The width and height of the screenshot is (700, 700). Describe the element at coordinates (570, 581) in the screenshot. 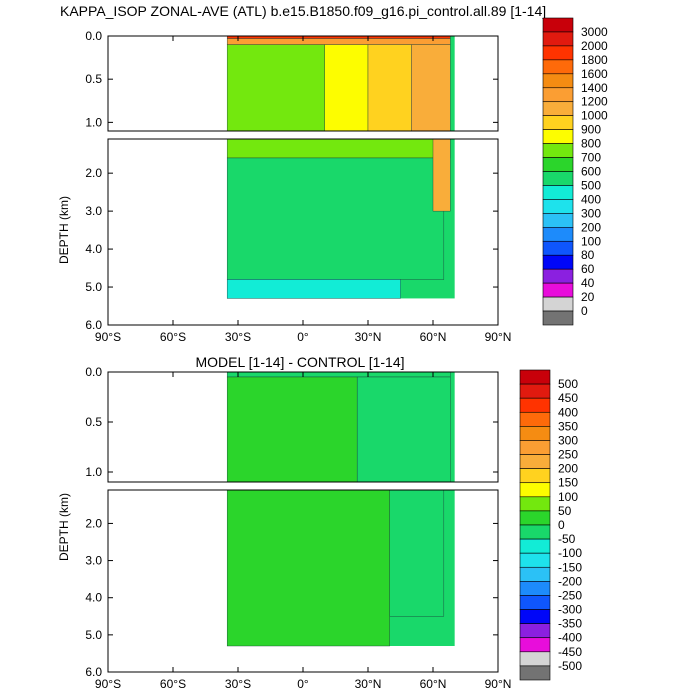

I see `colorbar-label: -200` at that location.